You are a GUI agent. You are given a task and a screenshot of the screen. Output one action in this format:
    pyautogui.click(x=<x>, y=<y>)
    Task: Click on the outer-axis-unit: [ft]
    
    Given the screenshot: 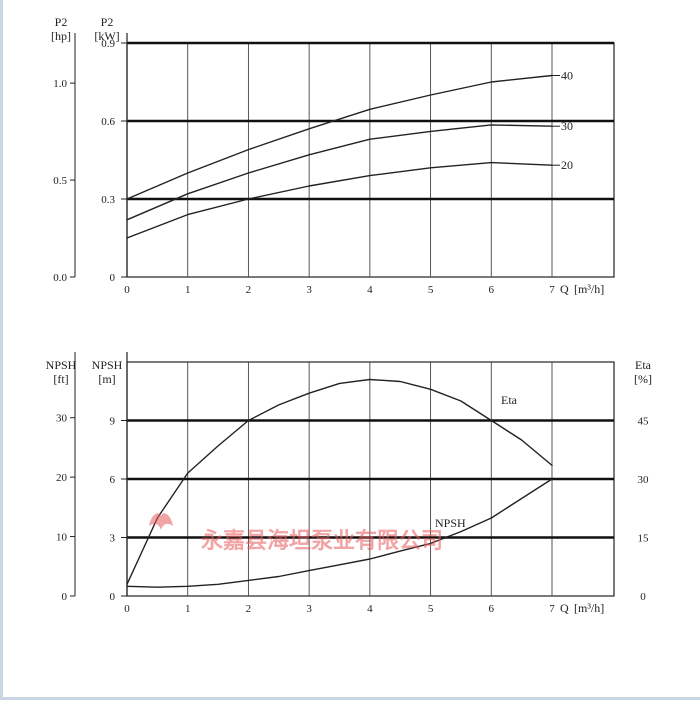 What is the action you would take?
    pyautogui.click(x=60, y=379)
    